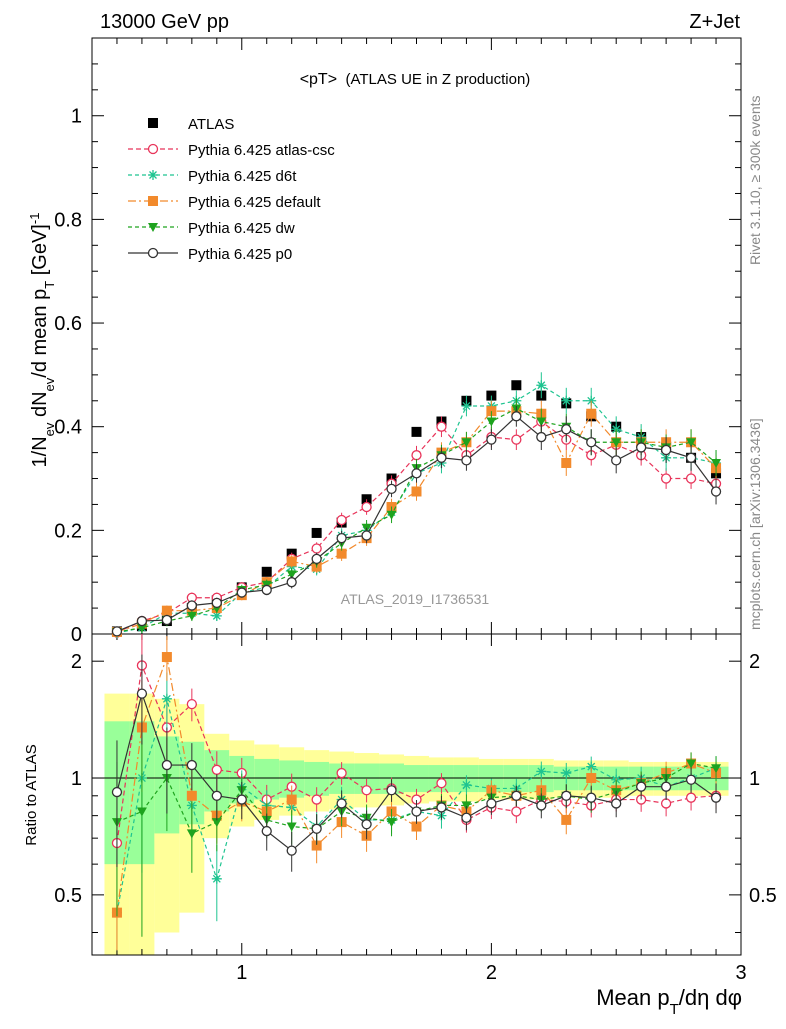 The width and height of the screenshot is (786, 1029). Describe the element at coordinates (755, 180) in the screenshot. I see `rivet-label: Rivet 3.1.10, ≥ 300k events` at that location.